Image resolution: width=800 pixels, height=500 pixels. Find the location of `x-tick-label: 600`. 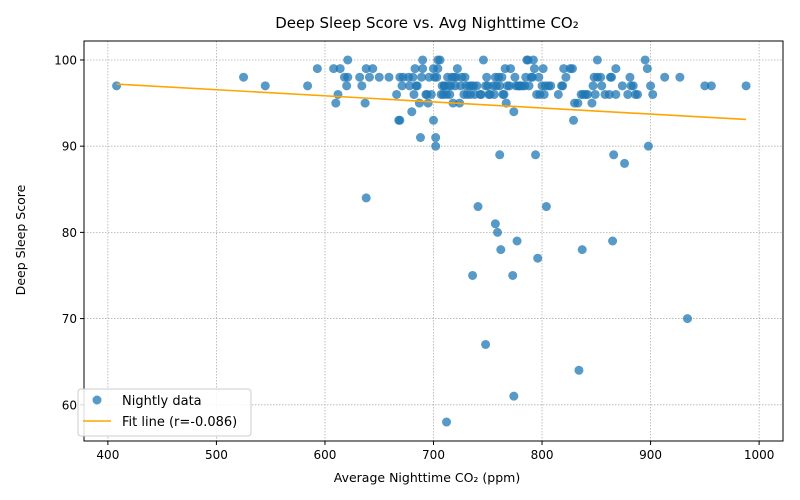

x-tick-label: 600 is located at coordinates (325, 455).